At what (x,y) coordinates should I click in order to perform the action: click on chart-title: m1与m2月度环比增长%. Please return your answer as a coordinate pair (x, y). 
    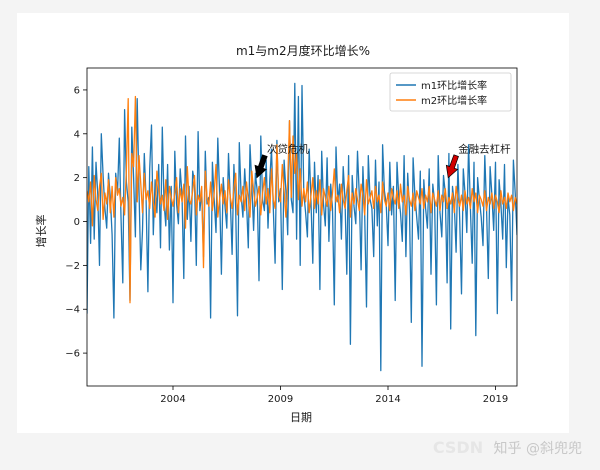
    Looking at the image, I should click on (303, 50).